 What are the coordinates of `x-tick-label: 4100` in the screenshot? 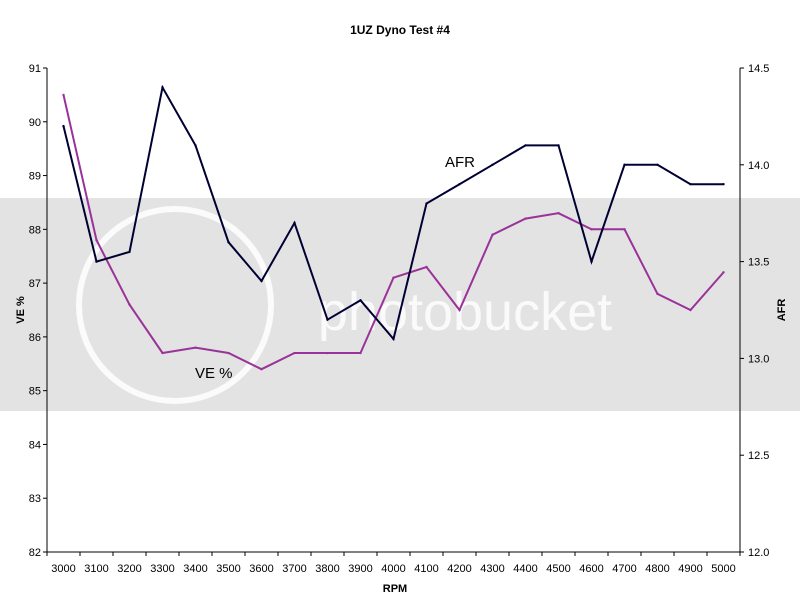 It's located at (426, 569).